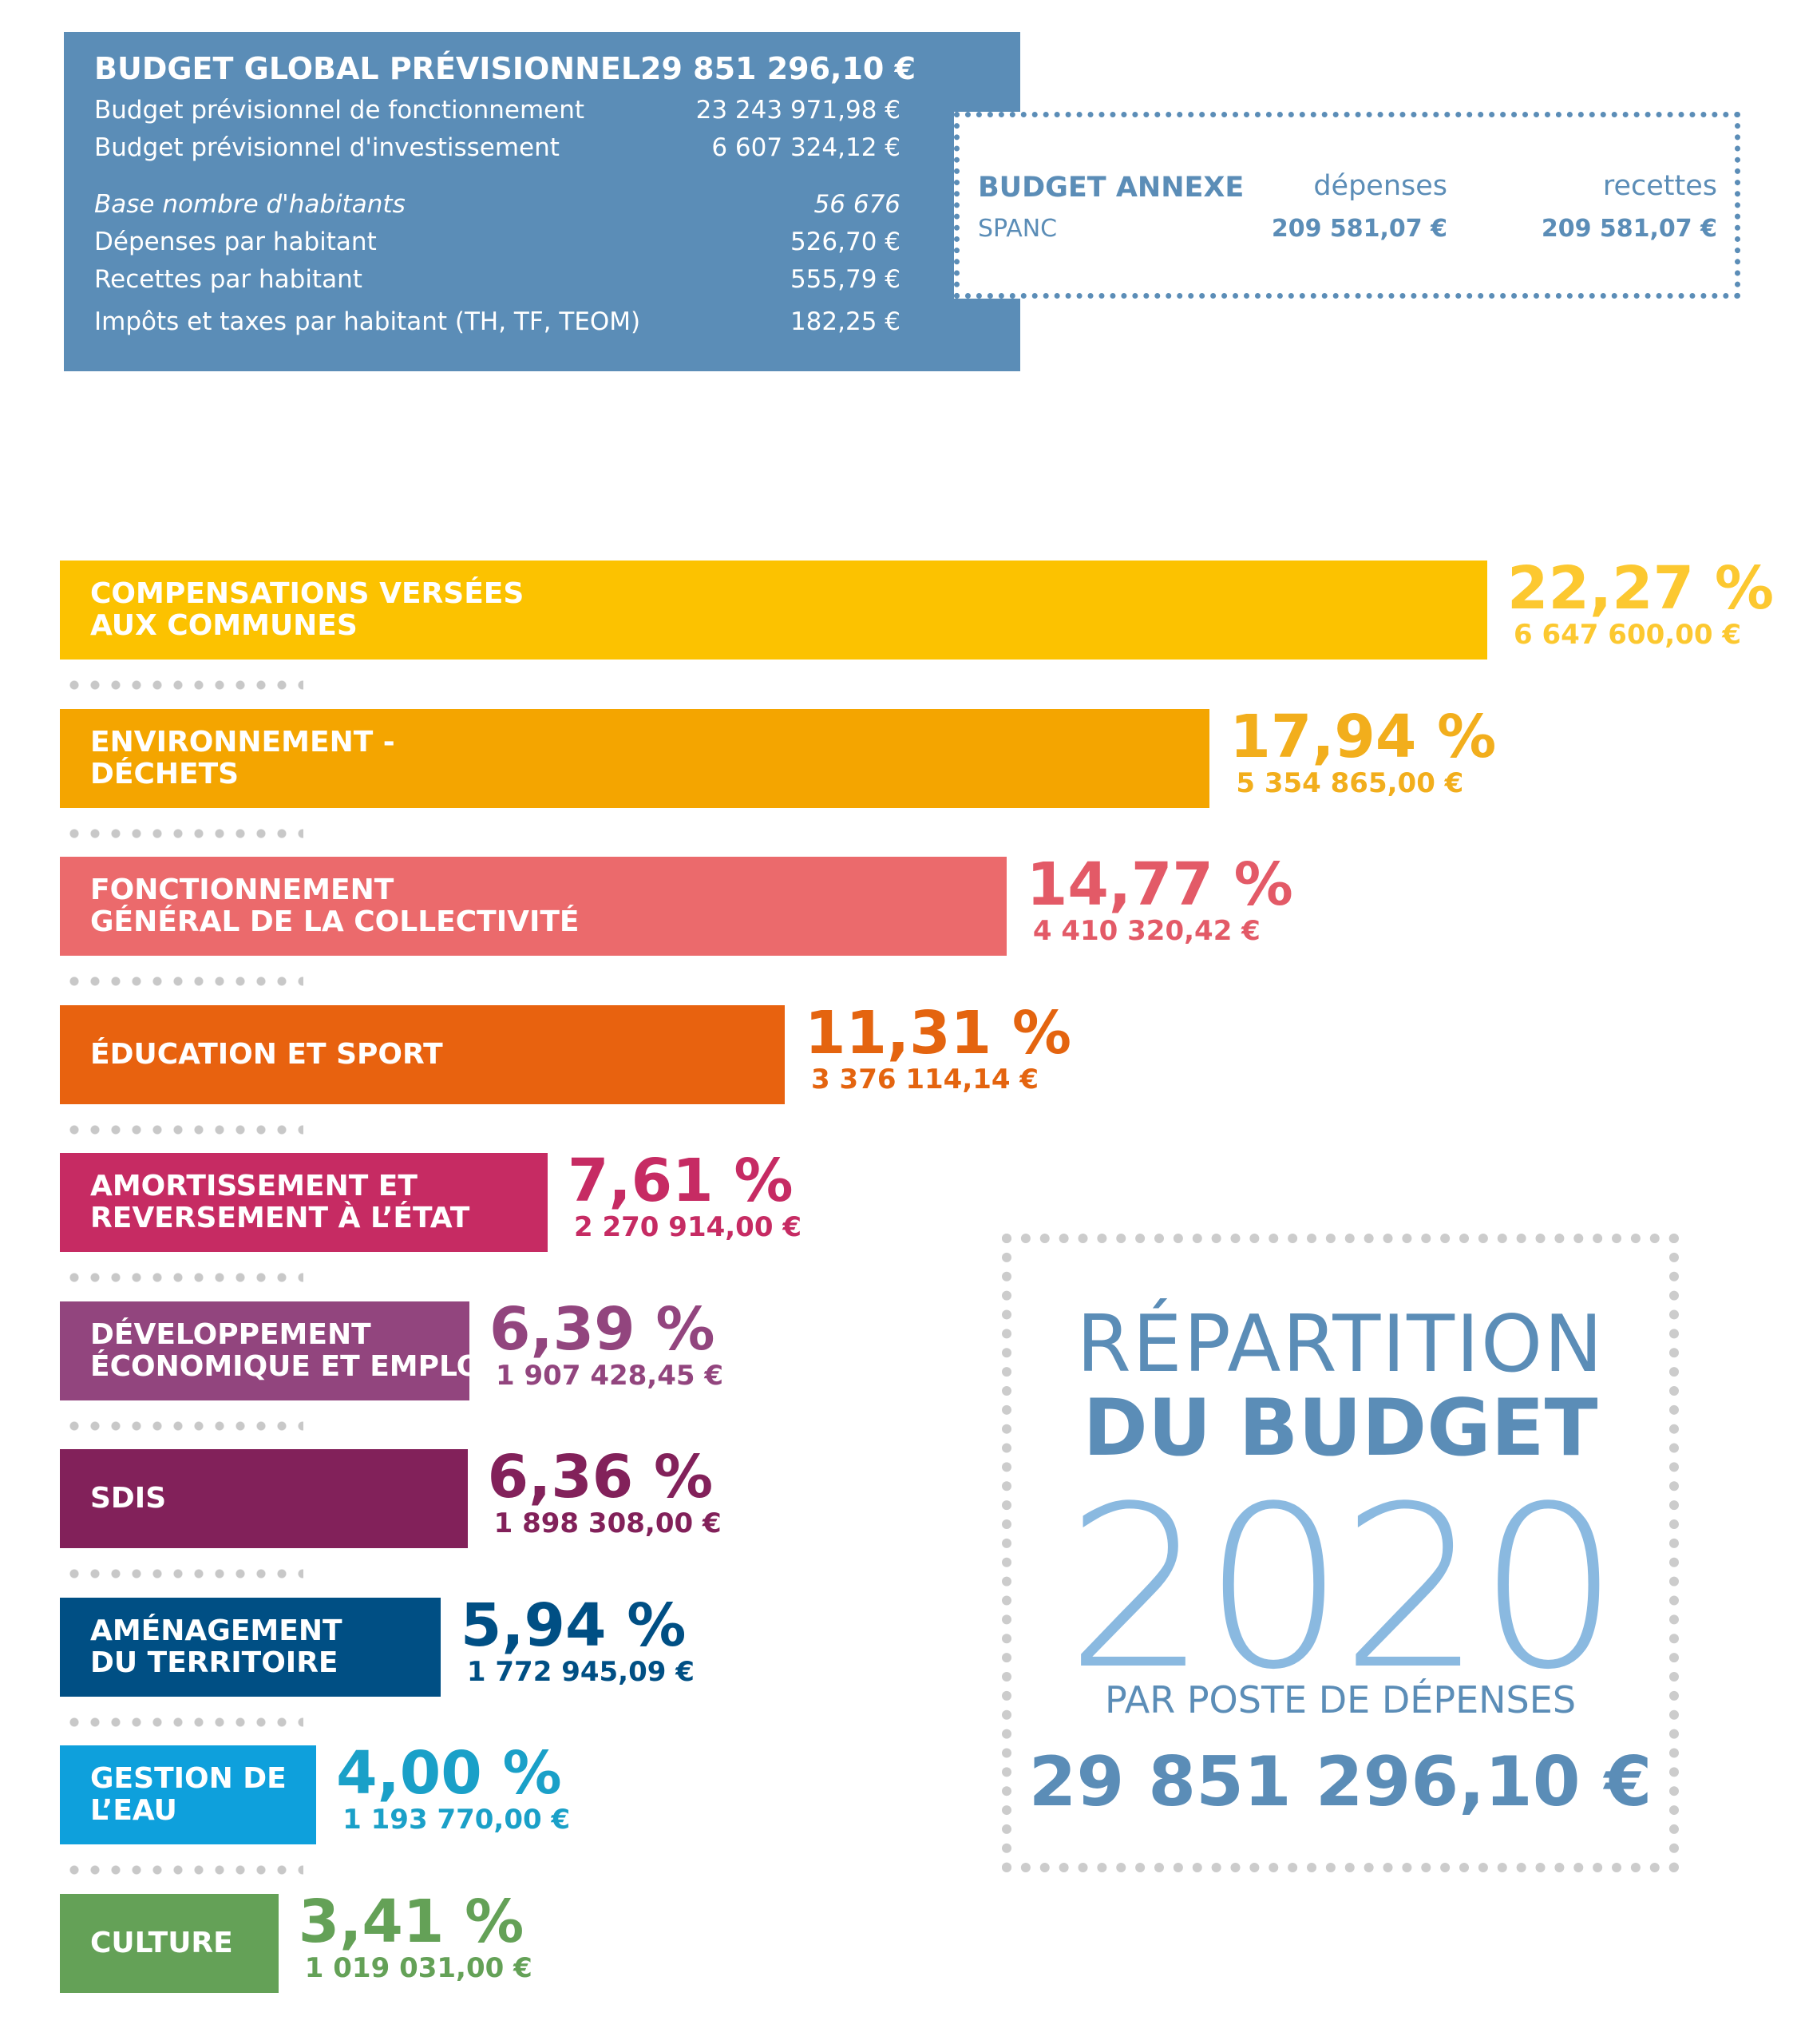 The image size is (1797, 2044). I want to click on chart-bar: AMORTISSEMENT ET REVERSEMENT À L’ÉTAT, so click(304, 1202).